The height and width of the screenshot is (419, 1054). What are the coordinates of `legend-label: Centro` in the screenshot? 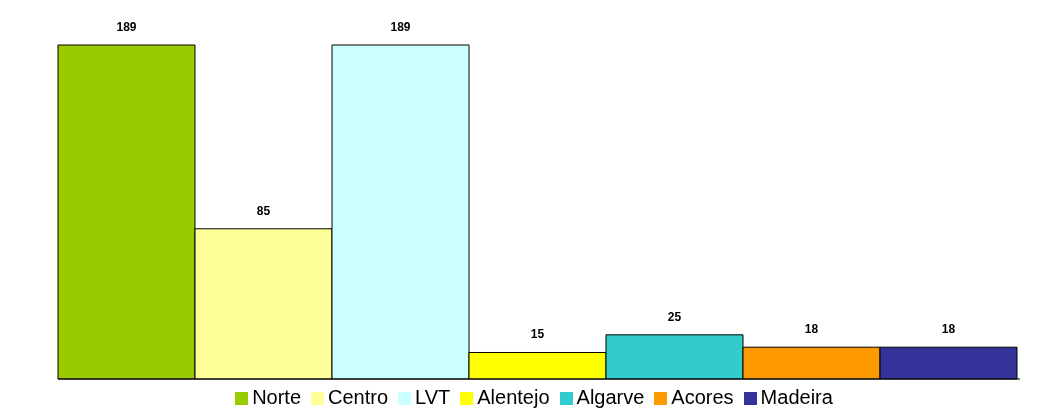 It's located at (358, 397).